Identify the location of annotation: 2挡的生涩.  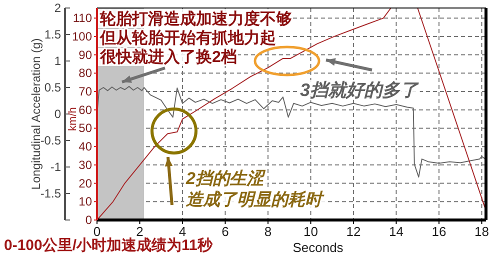
(225, 178).